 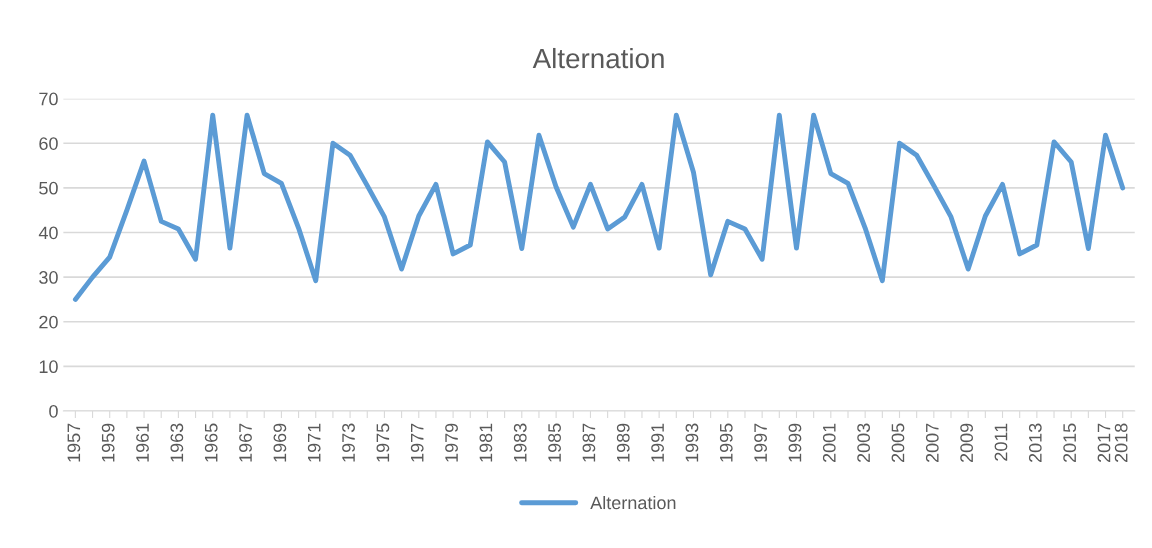 I want to click on x-tick-label: 1971, so click(x=314, y=442).